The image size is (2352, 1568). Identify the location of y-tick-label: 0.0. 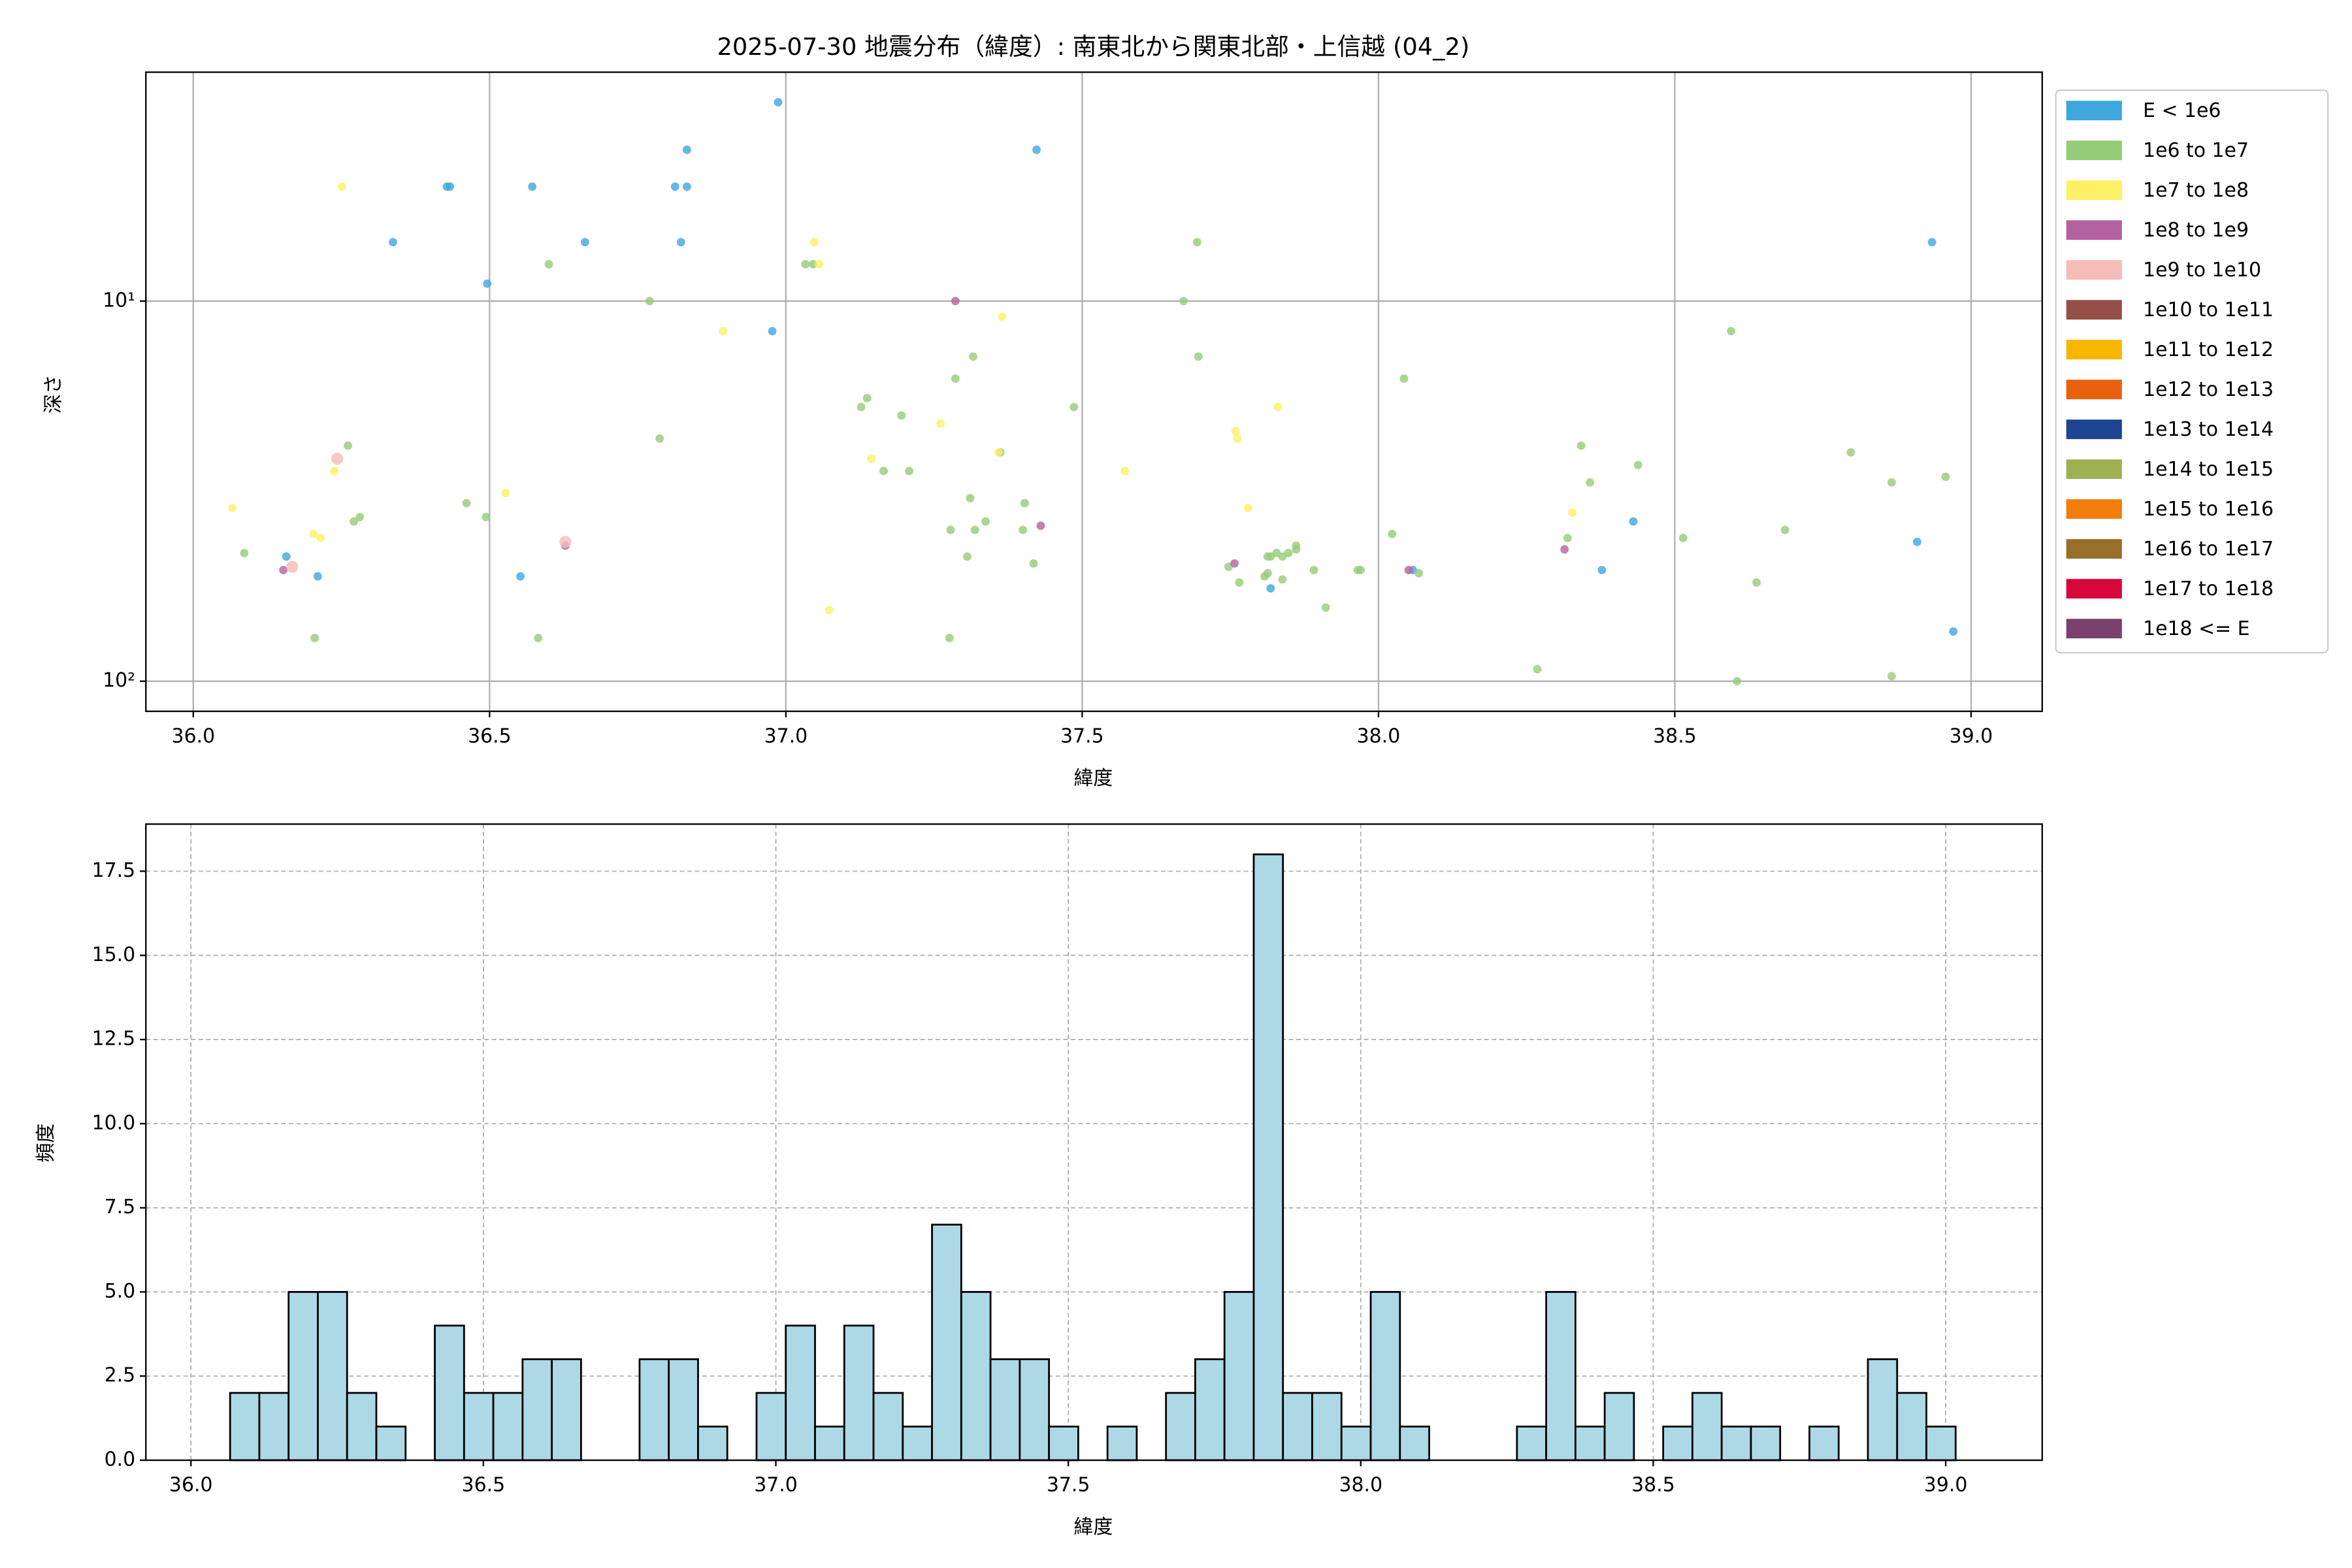
(120, 1459).